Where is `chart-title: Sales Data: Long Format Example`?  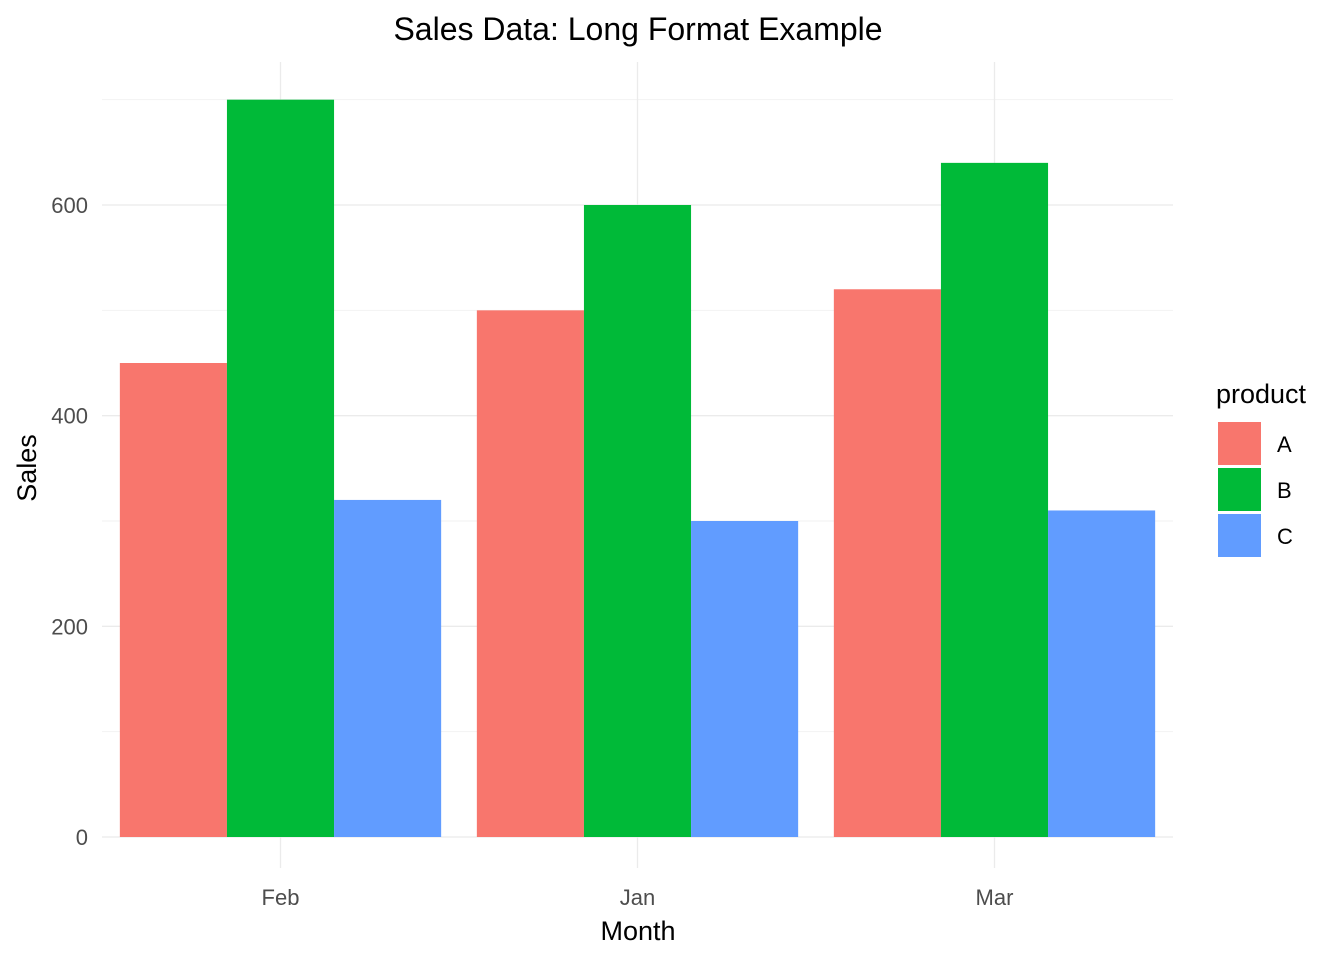
chart-title: Sales Data: Long Format Example is located at coordinates (637, 29).